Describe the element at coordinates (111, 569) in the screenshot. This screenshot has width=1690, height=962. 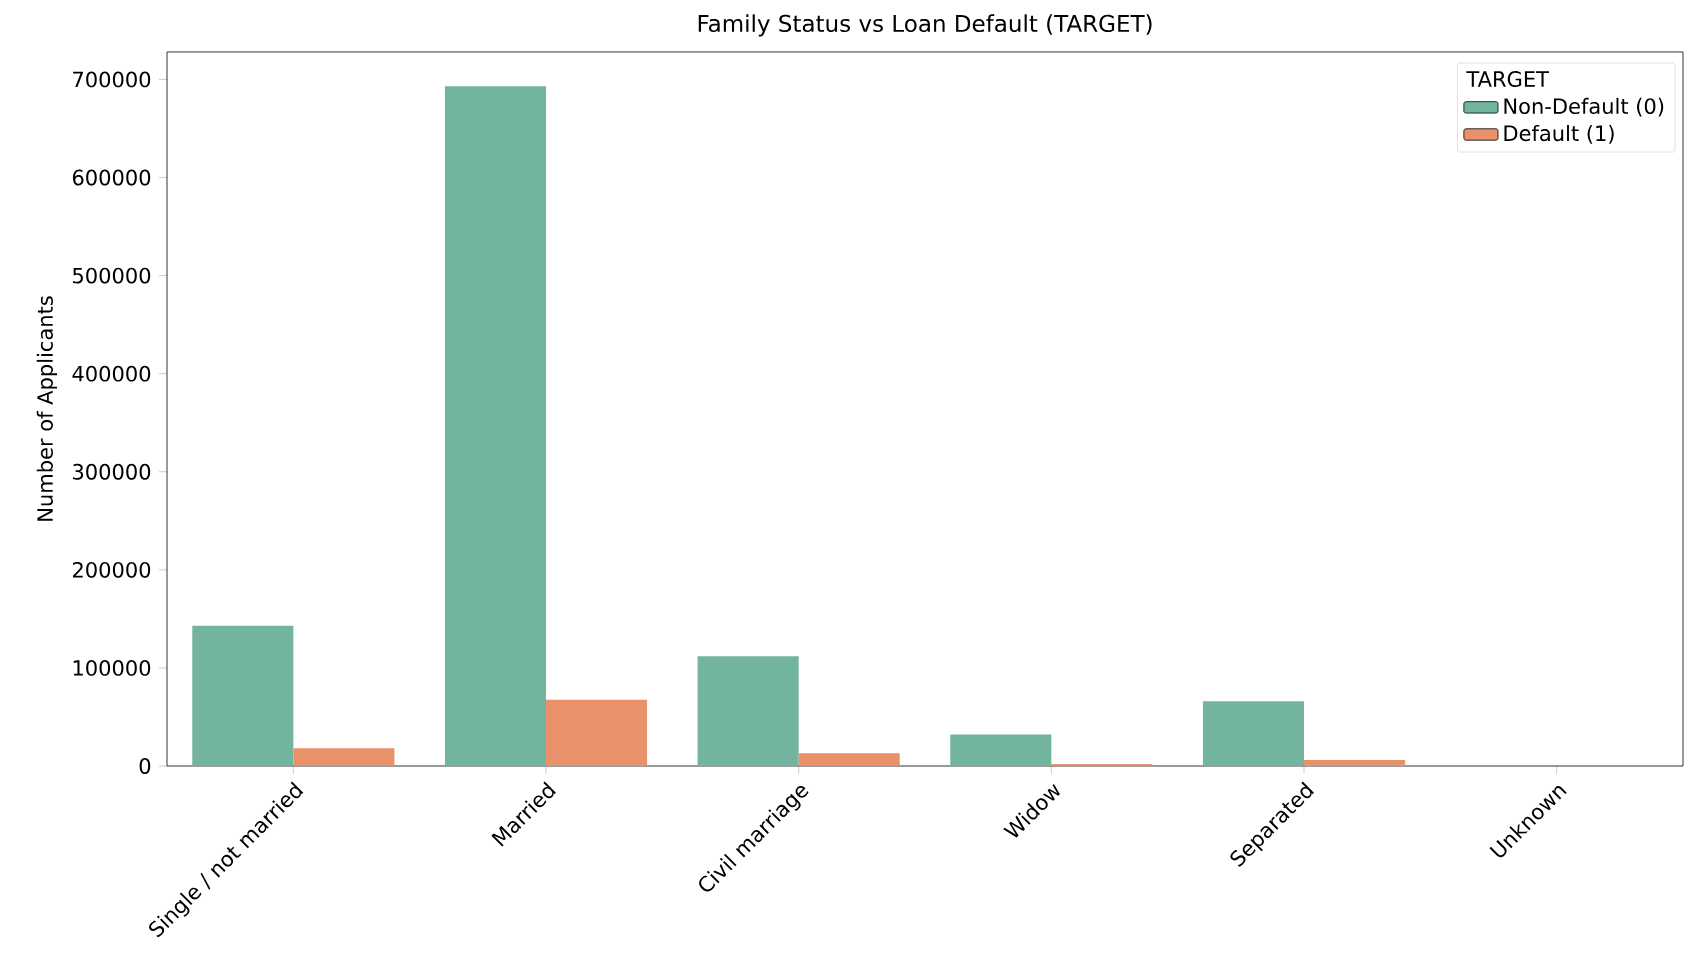
I see `y-tick-label: 200000` at that location.